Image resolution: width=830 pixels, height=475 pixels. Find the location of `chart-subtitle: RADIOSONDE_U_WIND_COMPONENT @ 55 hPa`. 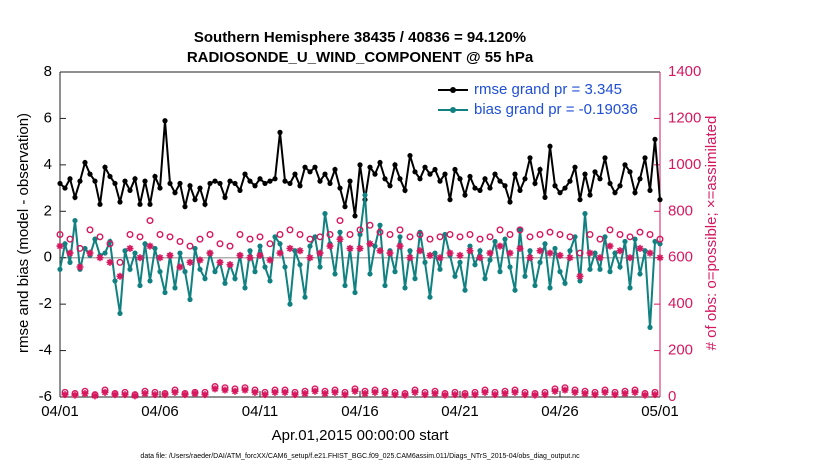

chart-subtitle: RADIOSONDE_U_WIND_COMPONENT @ 55 hPa is located at coordinates (360, 57).